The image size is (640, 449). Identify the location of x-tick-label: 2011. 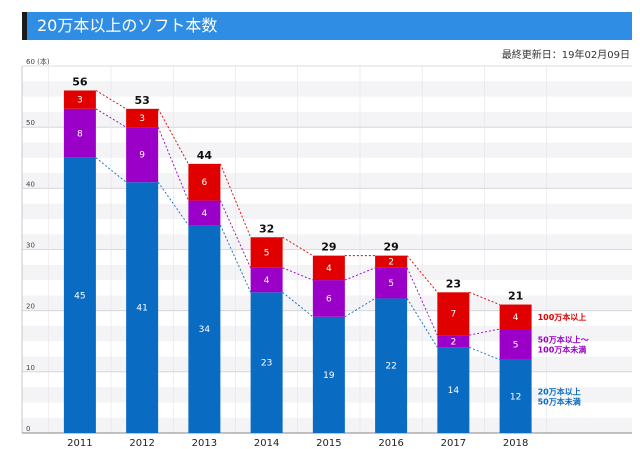
(79, 443).